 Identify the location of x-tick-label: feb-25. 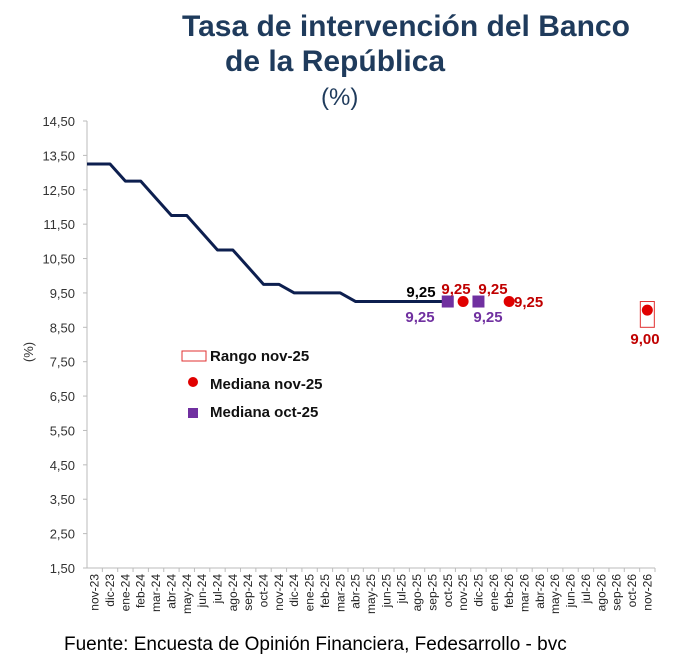
(325, 591).